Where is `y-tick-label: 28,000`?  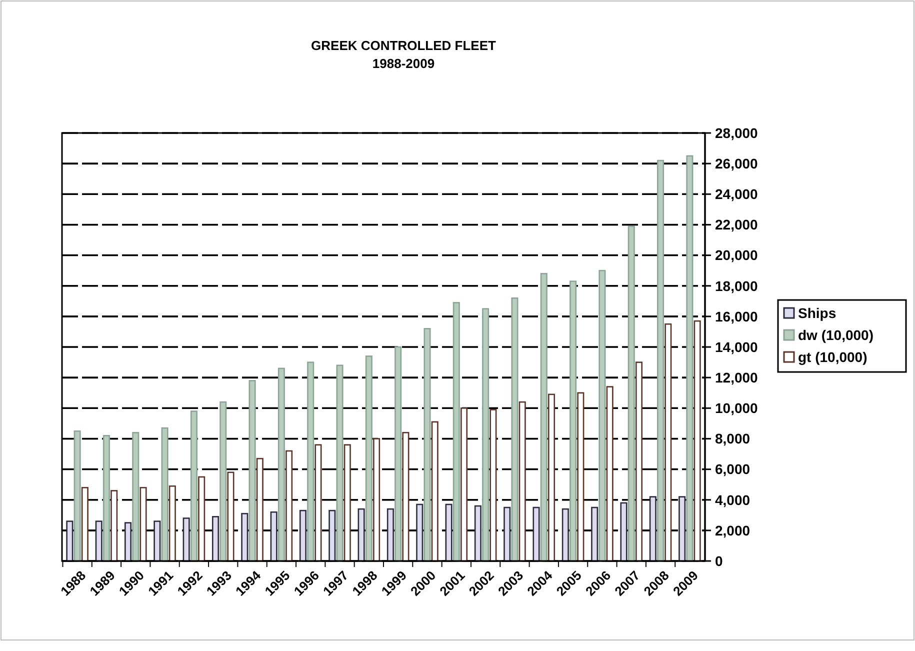
y-tick-label: 28,000 is located at coordinates (736, 132).